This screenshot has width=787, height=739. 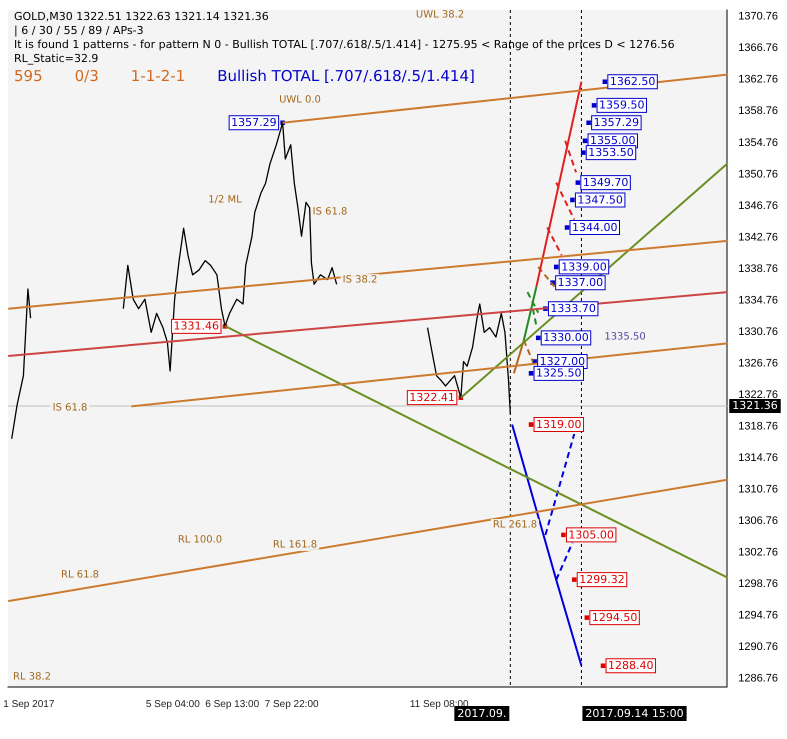 I want to click on data-label: 1353.50, so click(x=611, y=153).